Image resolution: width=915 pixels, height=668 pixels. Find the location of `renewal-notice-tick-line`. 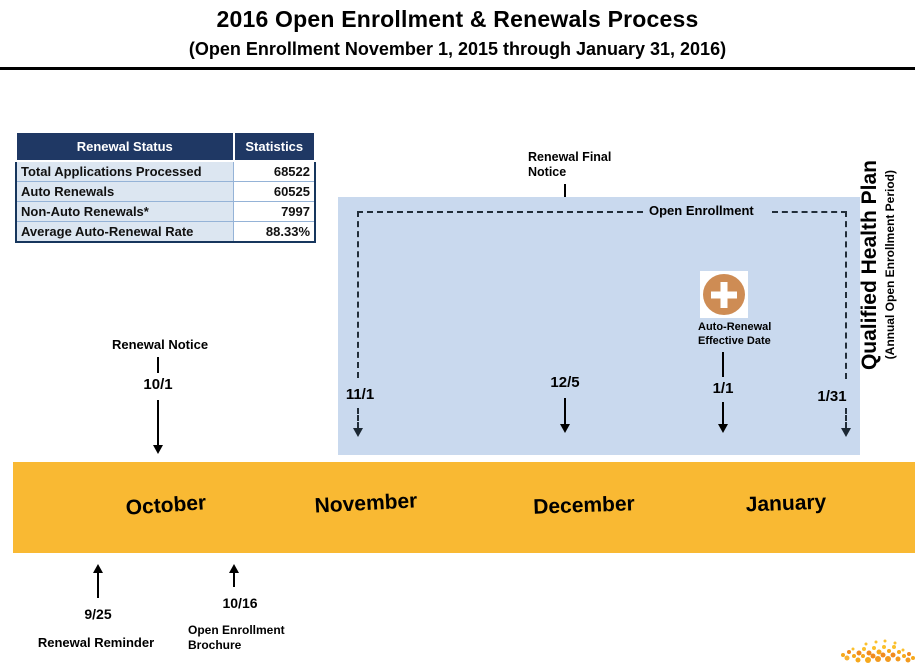

renewal-notice-tick-line is located at coordinates (158, 365).